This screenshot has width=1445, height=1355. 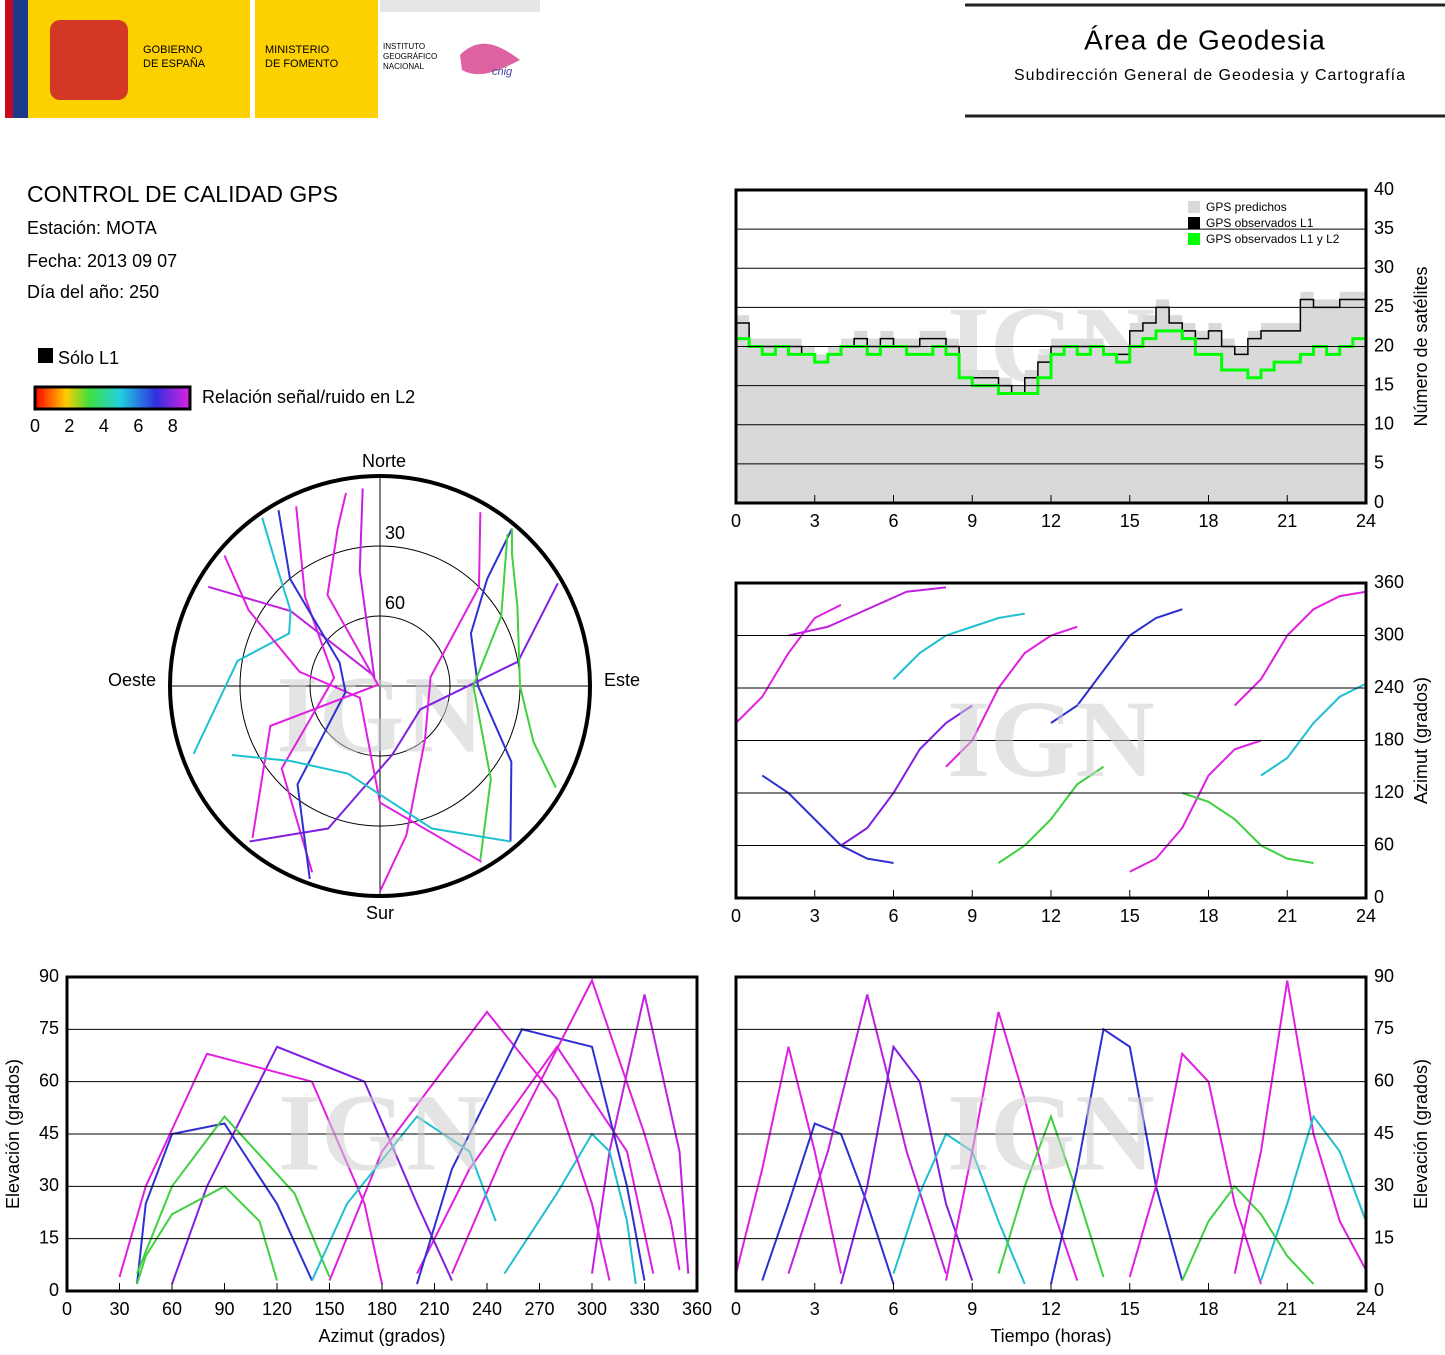 What do you see at coordinates (1379, 502) in the screenshot?
I see `y-tick-label: 0` at bounding box center [1379, 502].